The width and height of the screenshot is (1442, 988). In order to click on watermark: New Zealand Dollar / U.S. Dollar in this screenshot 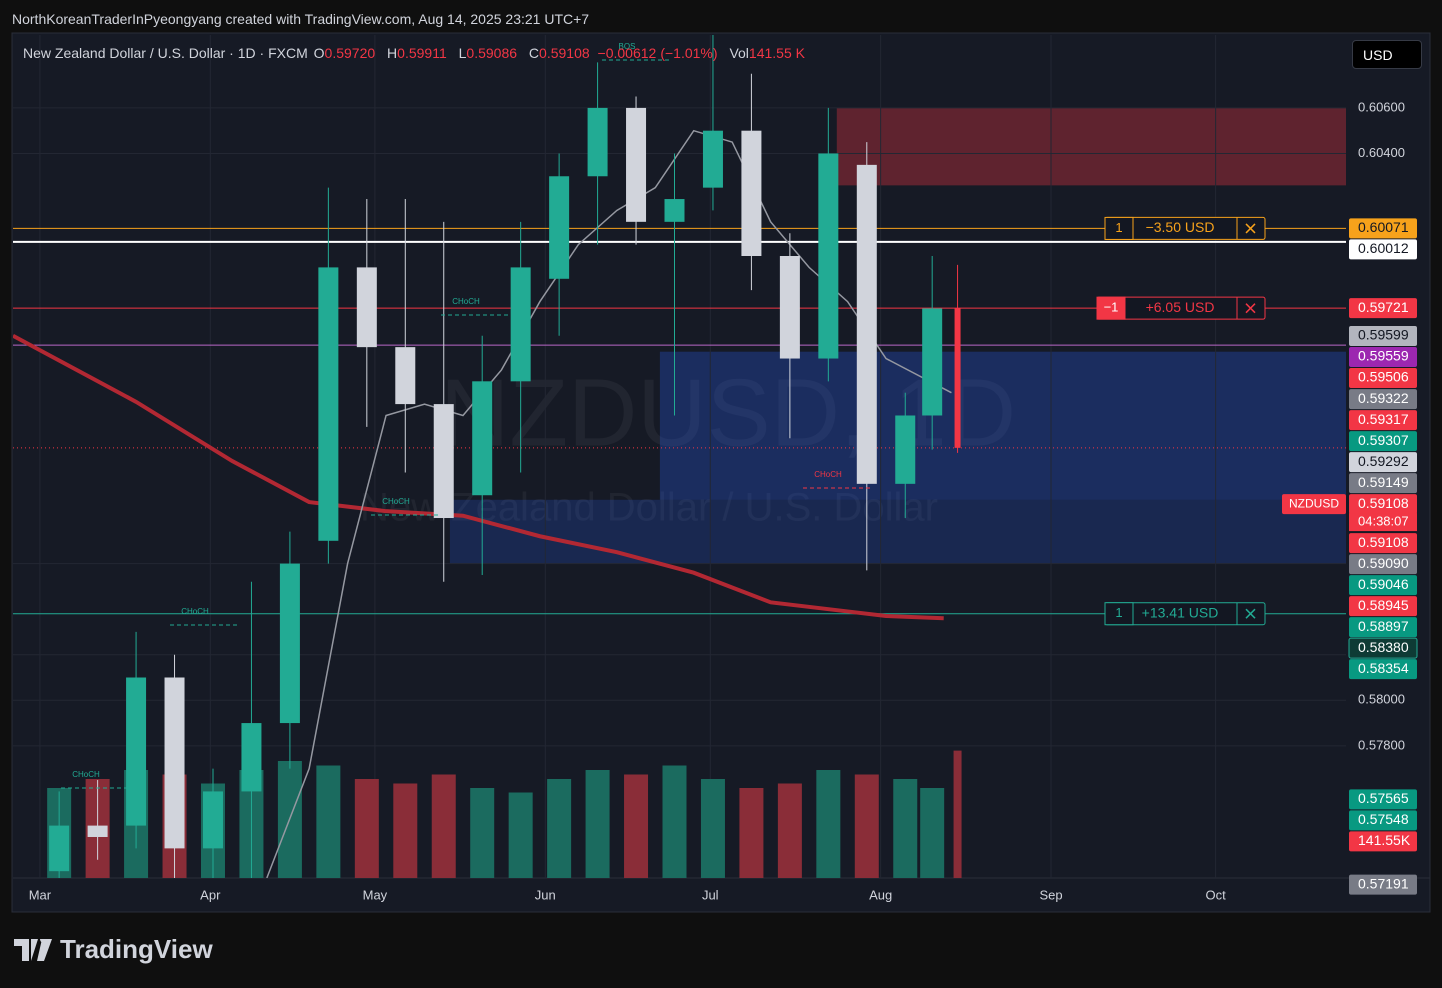, I will do `click(649, 508)`.